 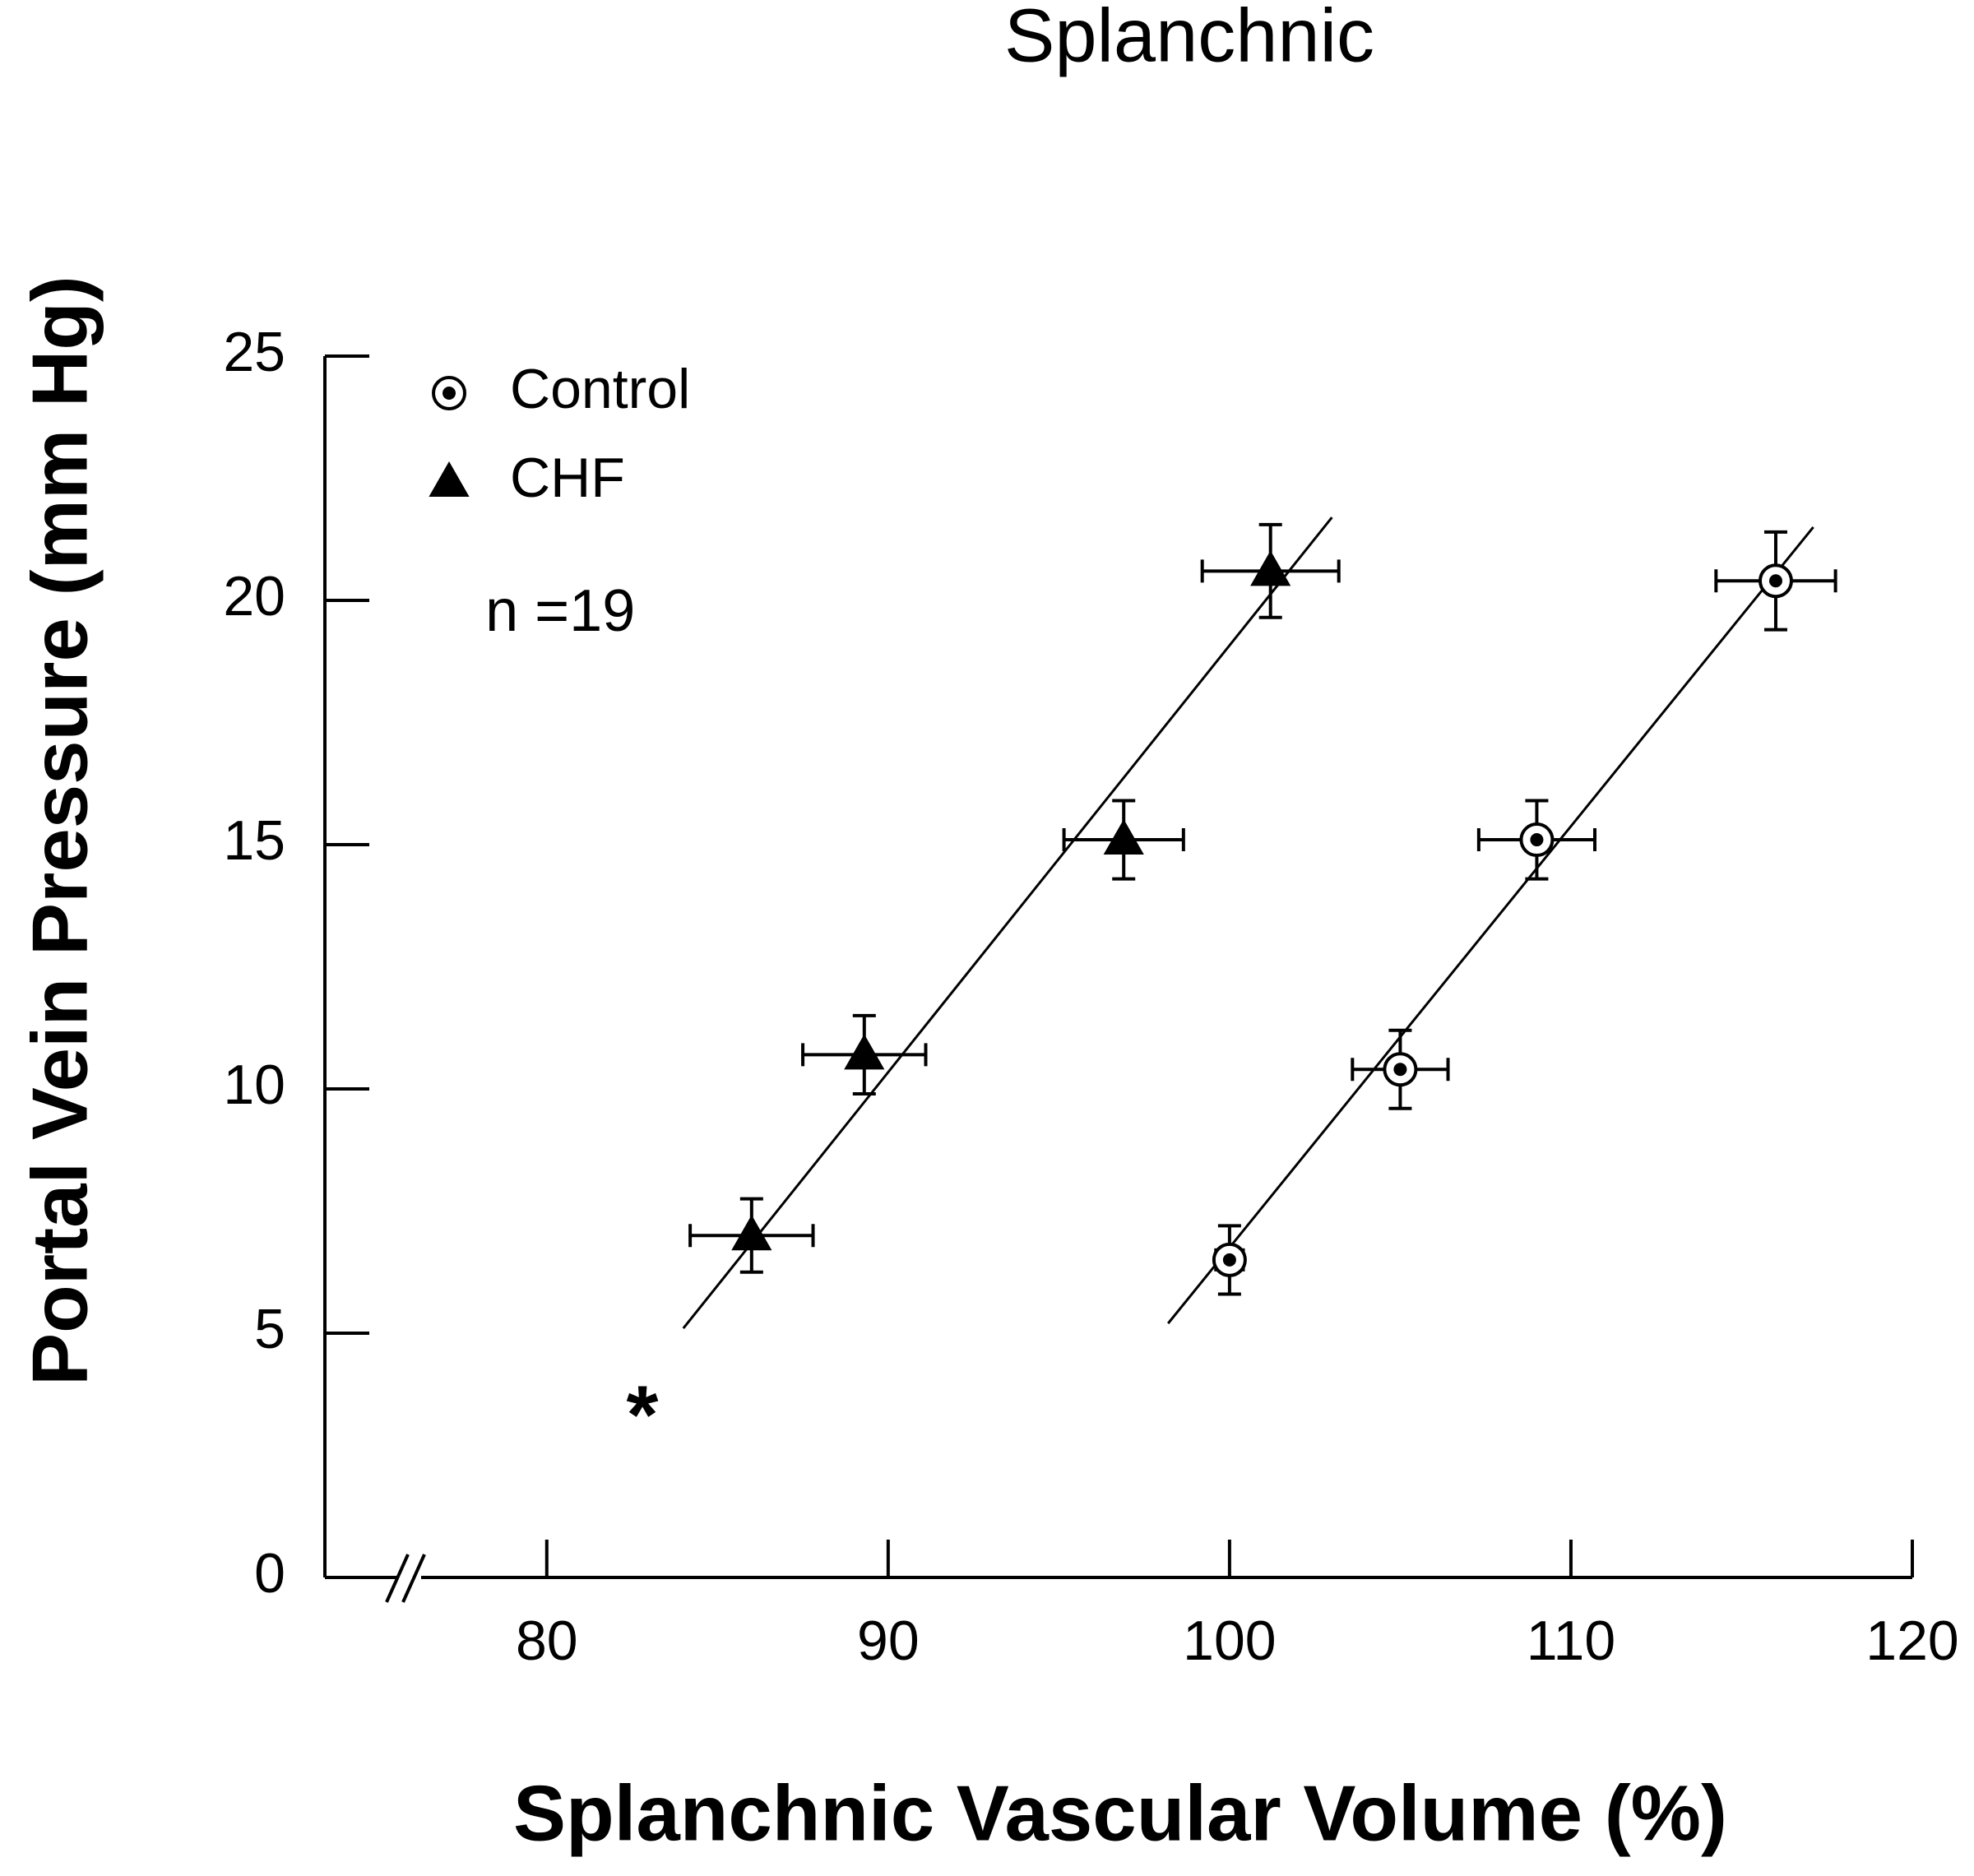 What do you see at coordinates (1229, 1641) in the screenshot?
I see `x-tick-label: 100` at bounding box center [1229, 1641].